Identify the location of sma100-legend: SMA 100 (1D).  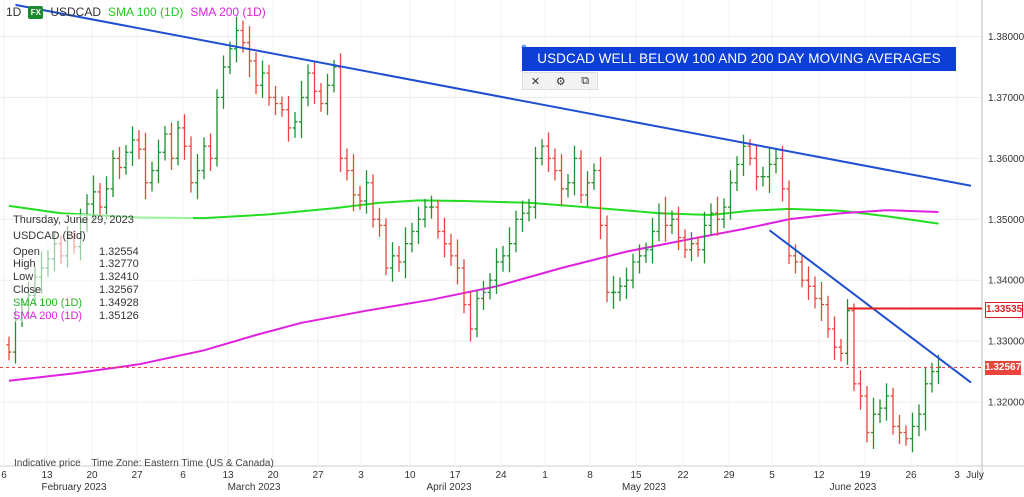
(146, 12).